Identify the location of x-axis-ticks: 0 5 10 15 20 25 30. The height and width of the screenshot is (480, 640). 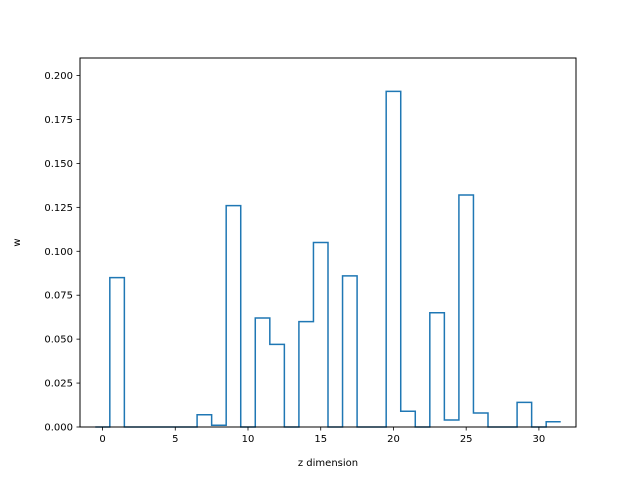
(322, 436).